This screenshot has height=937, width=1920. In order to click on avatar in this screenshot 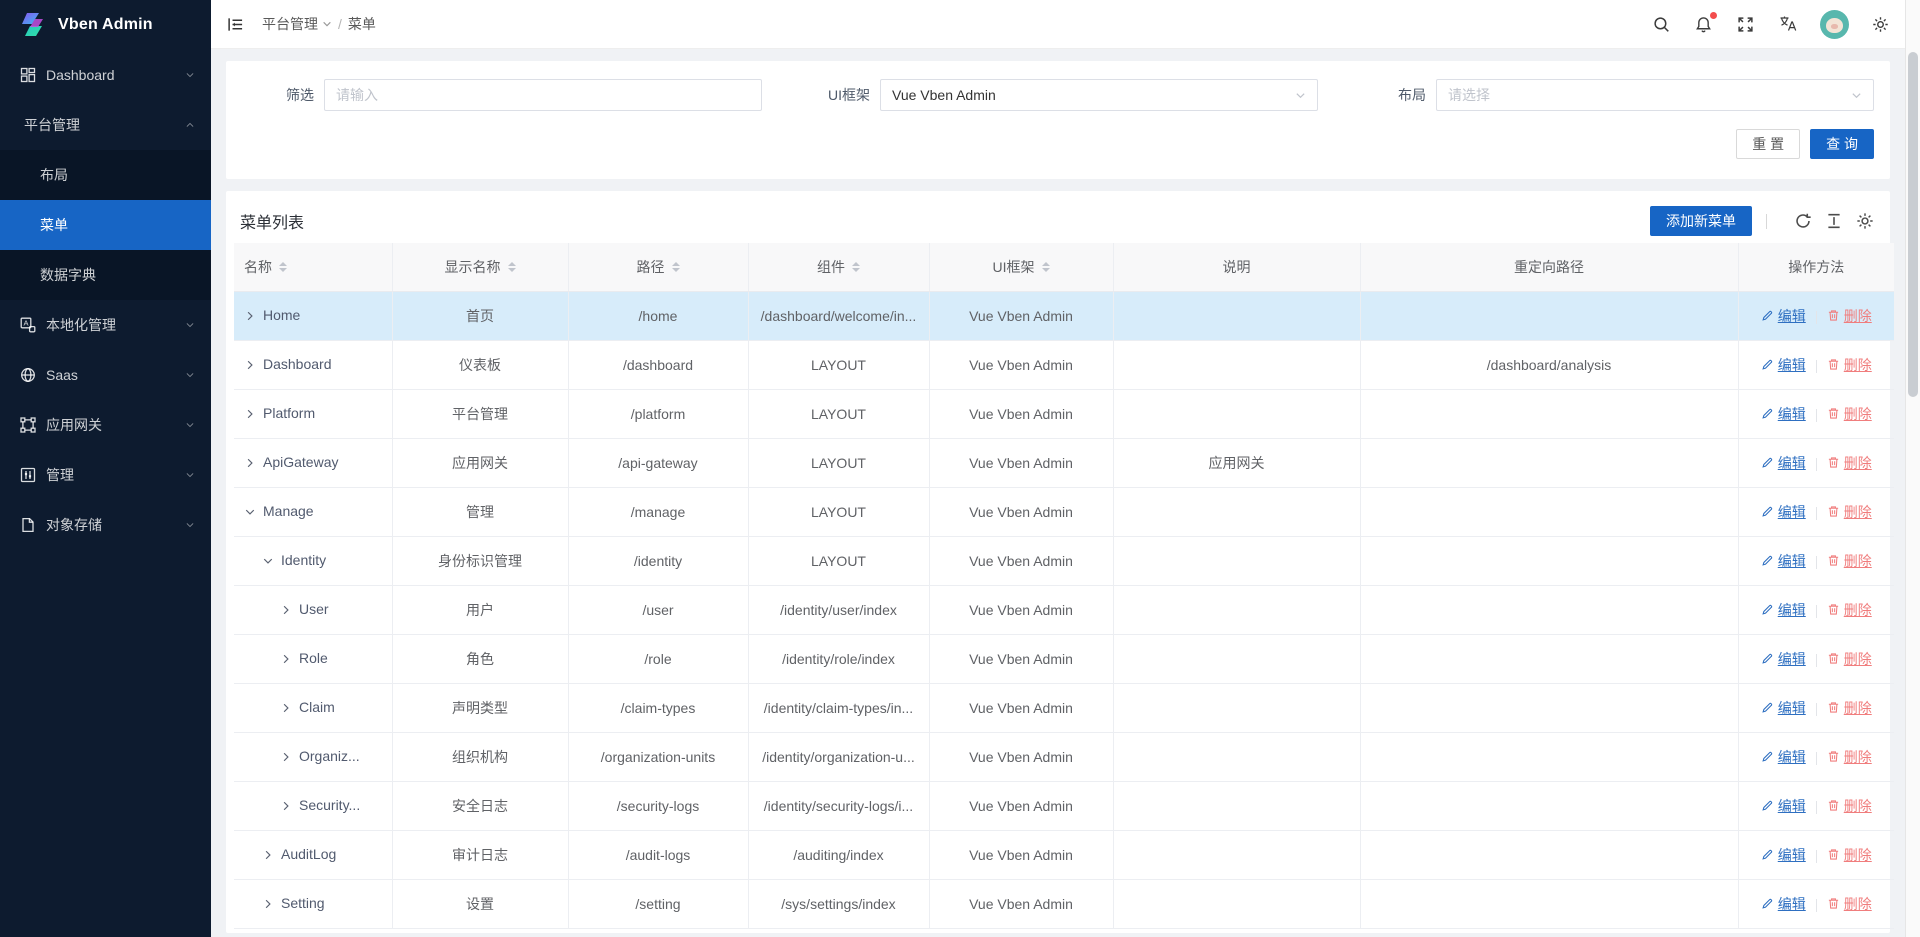, I will do `click(1834, 24)`.